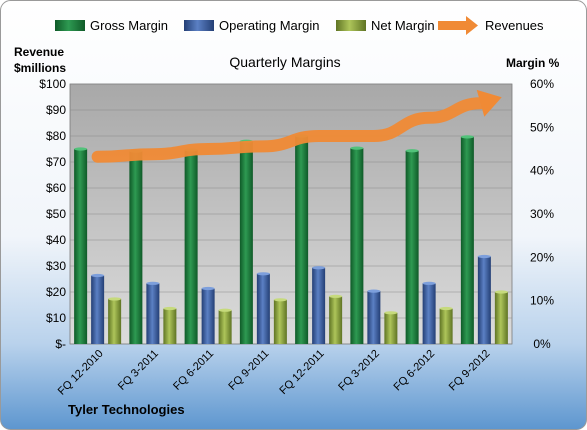 The width and height of the screenshot is (587, 430). Describe the element at coordinates (458, 25) in the screenshot. I see `legend-arrow-revenues` at that location.